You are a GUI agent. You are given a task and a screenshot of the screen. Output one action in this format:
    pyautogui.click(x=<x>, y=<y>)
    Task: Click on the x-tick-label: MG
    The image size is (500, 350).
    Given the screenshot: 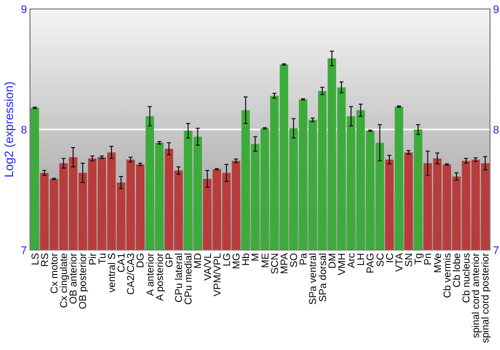 What is the action you would take?
    pyautogui.click(x=237, y=261)
    